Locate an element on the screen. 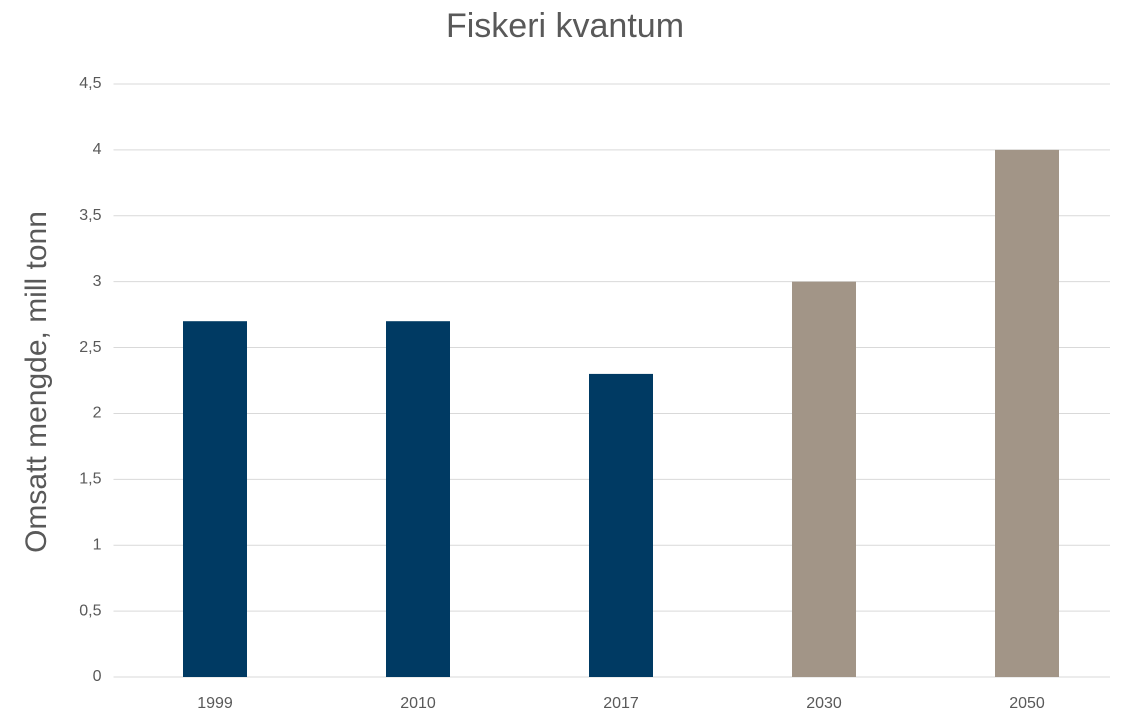 This screenshot has width=1122, height=719. y-tick-label: 3 is located at coordinates (97, 281).